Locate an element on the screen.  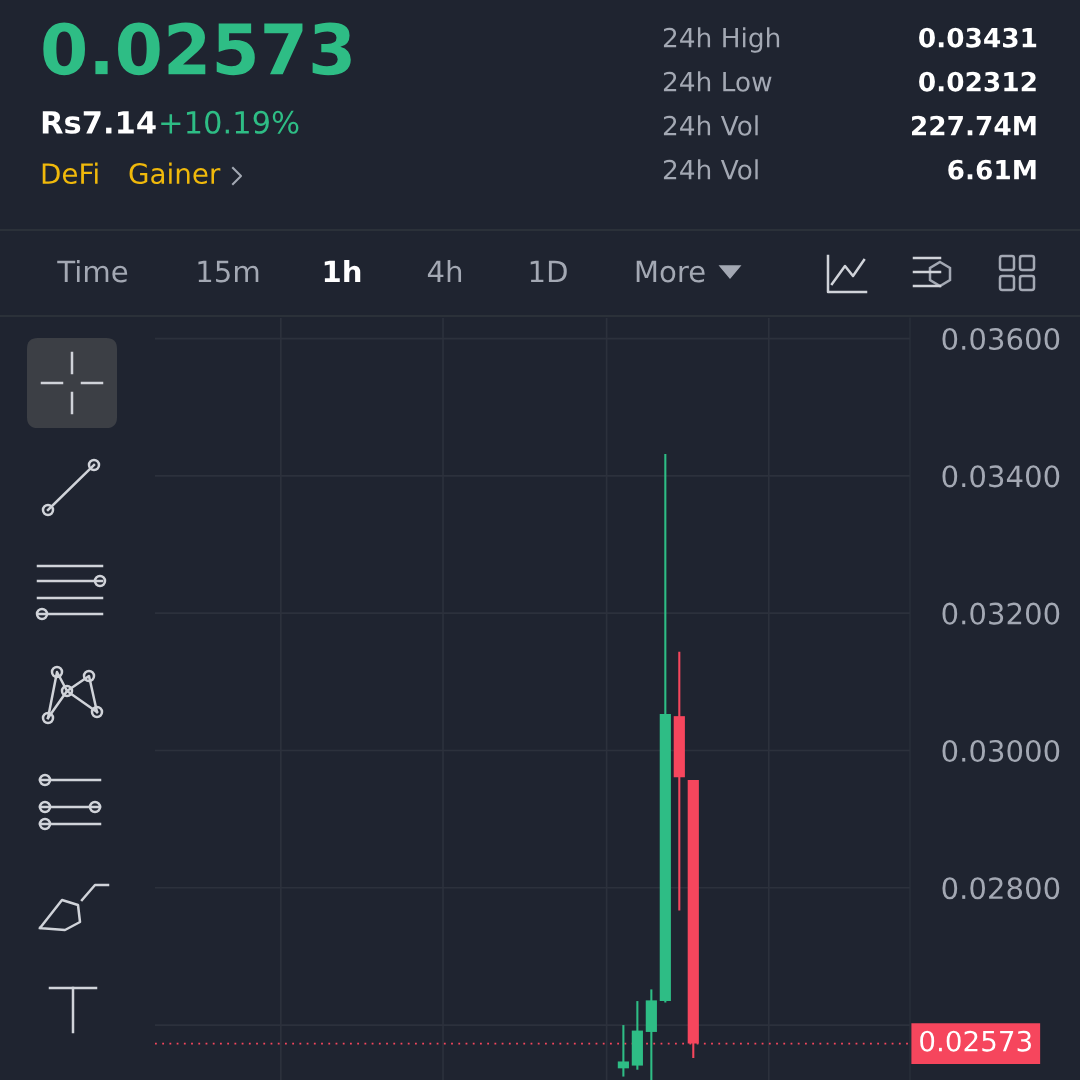
text: 1h is located at coordinates (342, 271).